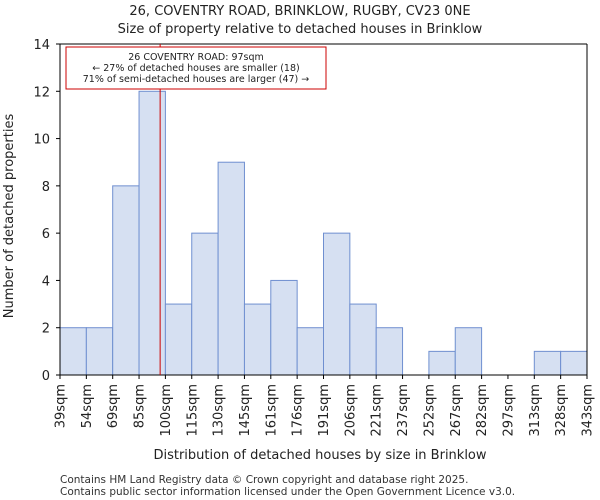  Describe the element at coordinates (245, 410) in the screenshot. I see `x-tick-label: 145sqm` at that location.